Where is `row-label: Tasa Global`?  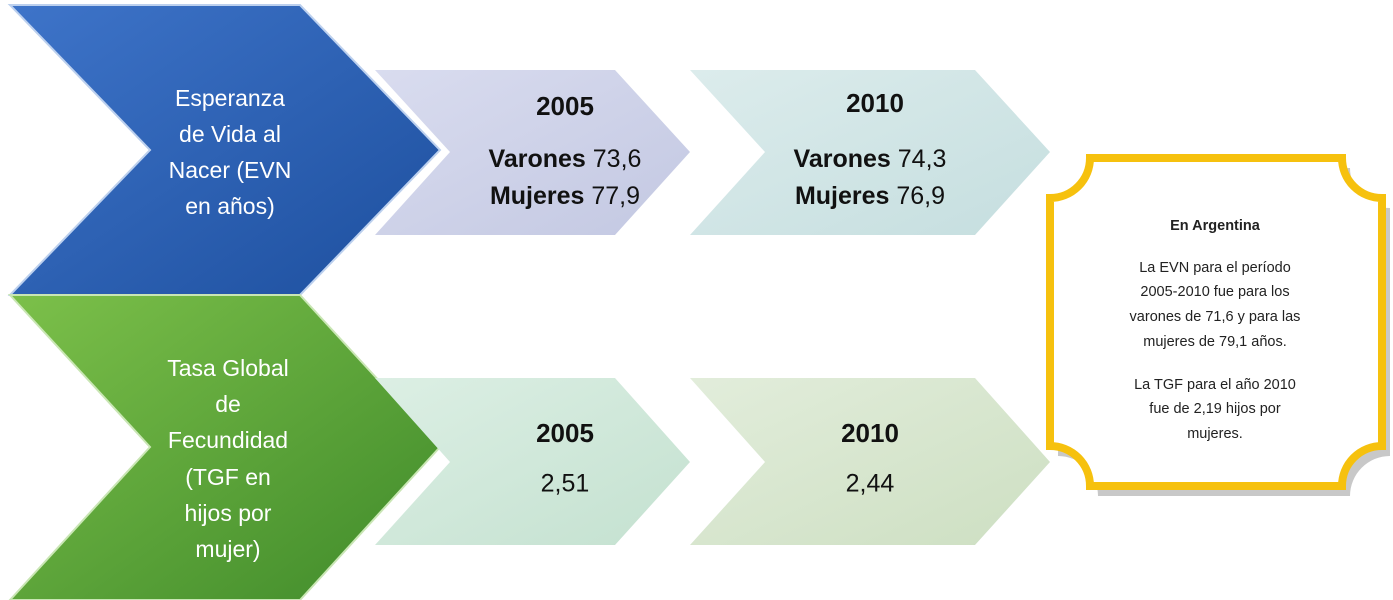 row-label: Tasa Global is located at coordinates (227, 368).